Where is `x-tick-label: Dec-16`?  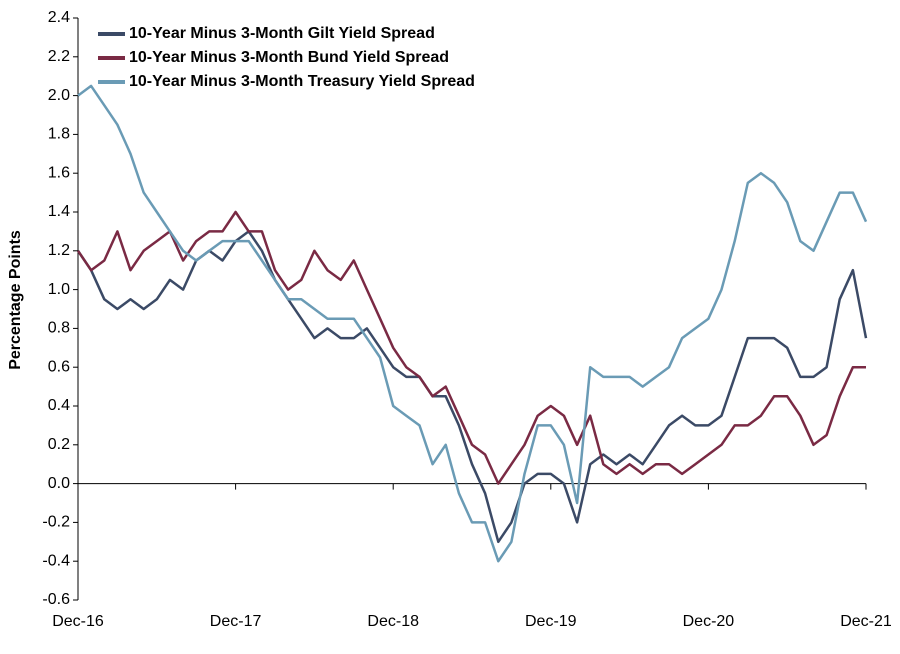 x-tick-label: Dec-16 is located at coordinates (78, 621).